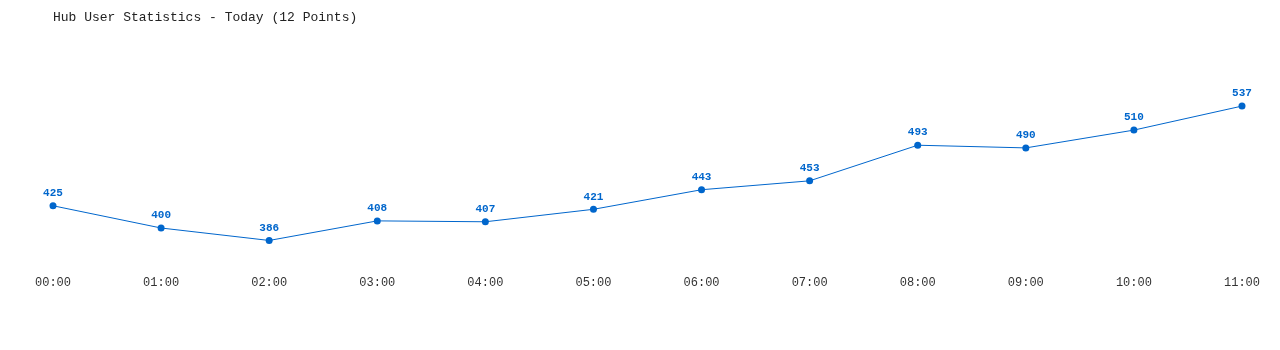 The width and height of the screenshot is (1280, 350). I want to click on data-label: 443, so click(701, 177).